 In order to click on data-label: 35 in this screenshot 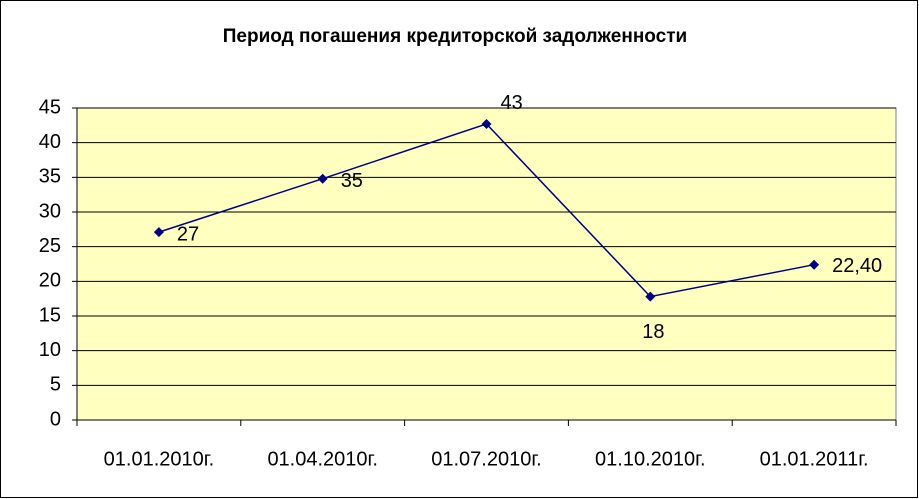, I will do `click(352, 181)`.